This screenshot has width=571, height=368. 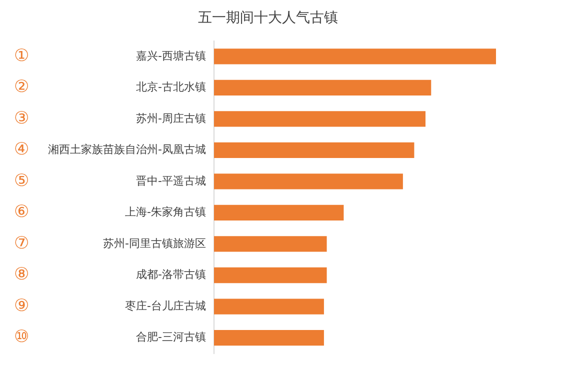 What do you see at coordinates (127, 149) in the screenshot?
I see `y-tick-label: 湘西土家族苗族自治州-凤凰古城` at bounding box center [127, 149].